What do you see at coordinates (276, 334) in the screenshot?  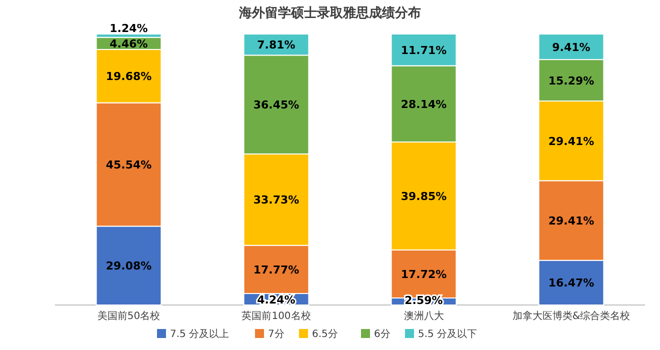 I see `legend-label: 7分` at bounding box center [276, 334].